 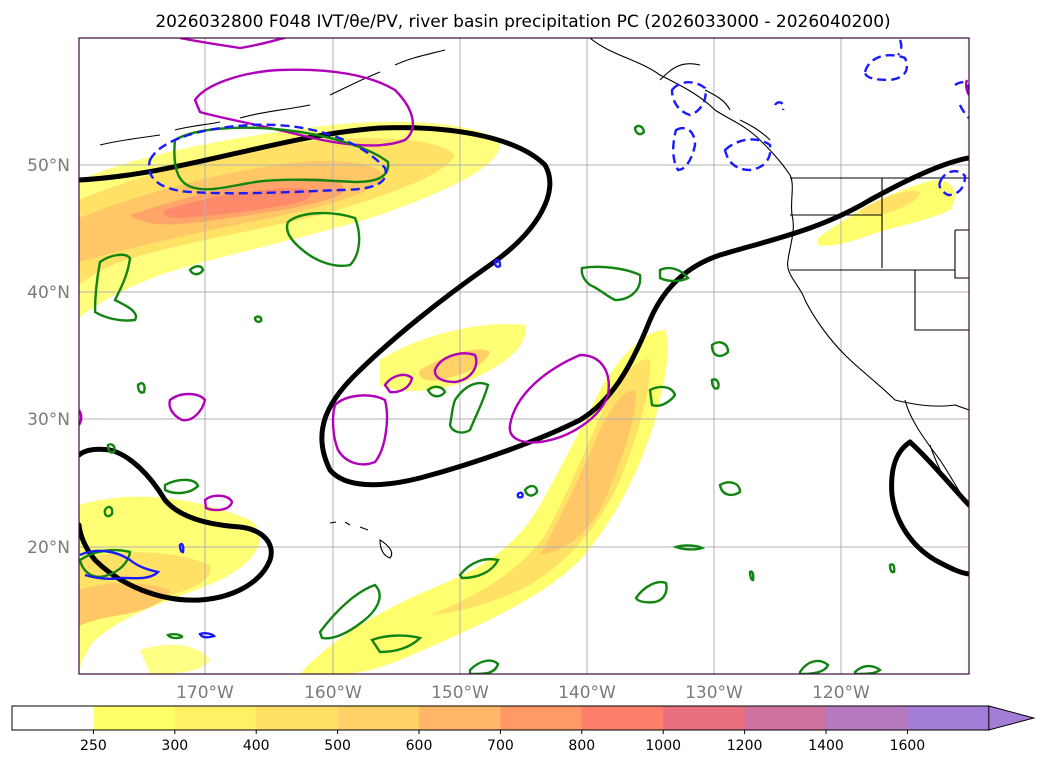 What do you see at coordinates (48, 420) in the screenshot?
I see `lat-label: 30°N` at bounding box center [48, 420].